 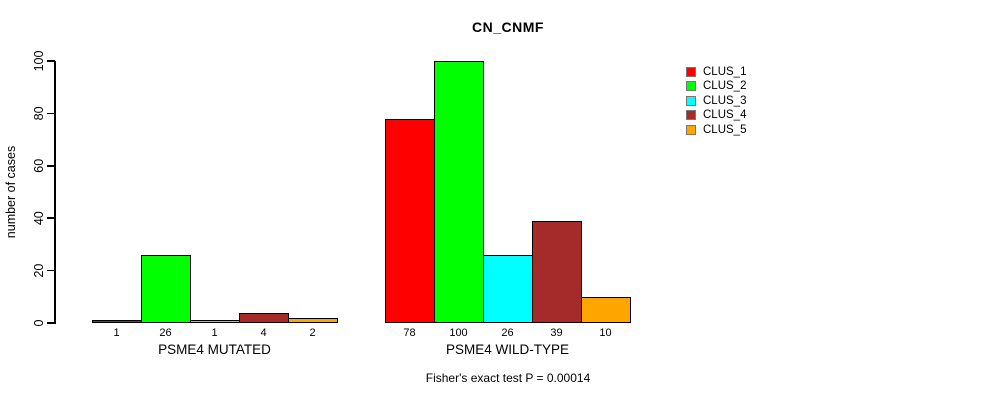 I want to click on bar-clus_1-group2, so click(x=410, y=221).